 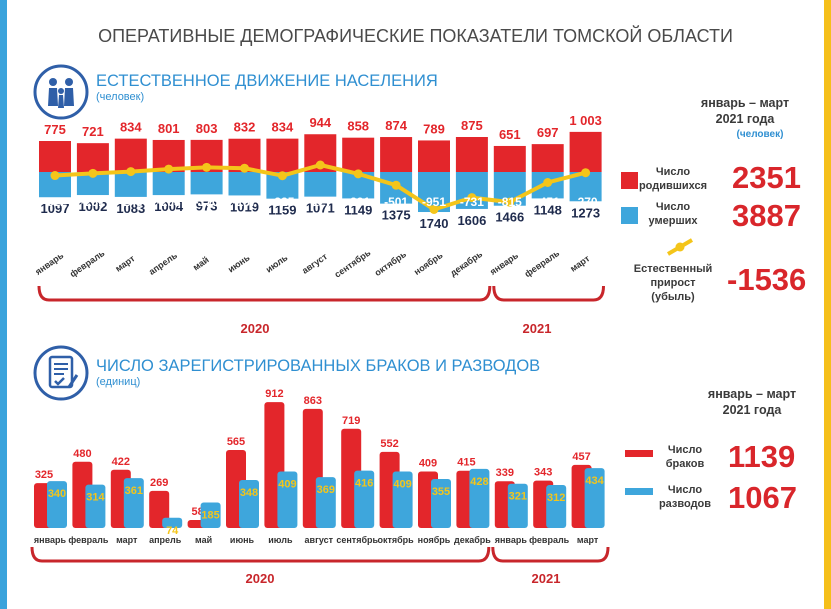 I want to click on deaths-value-label: 1159, so click(x=282, y=210).